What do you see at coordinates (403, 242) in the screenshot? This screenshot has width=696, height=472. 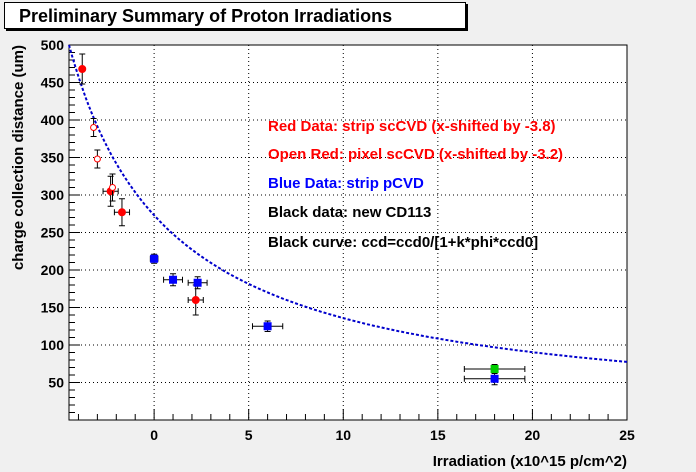 I see `legend-annotation: Black curve: ccd=ccd0/[1+k*phi*ccd0]` at bounding box center [403, 242].